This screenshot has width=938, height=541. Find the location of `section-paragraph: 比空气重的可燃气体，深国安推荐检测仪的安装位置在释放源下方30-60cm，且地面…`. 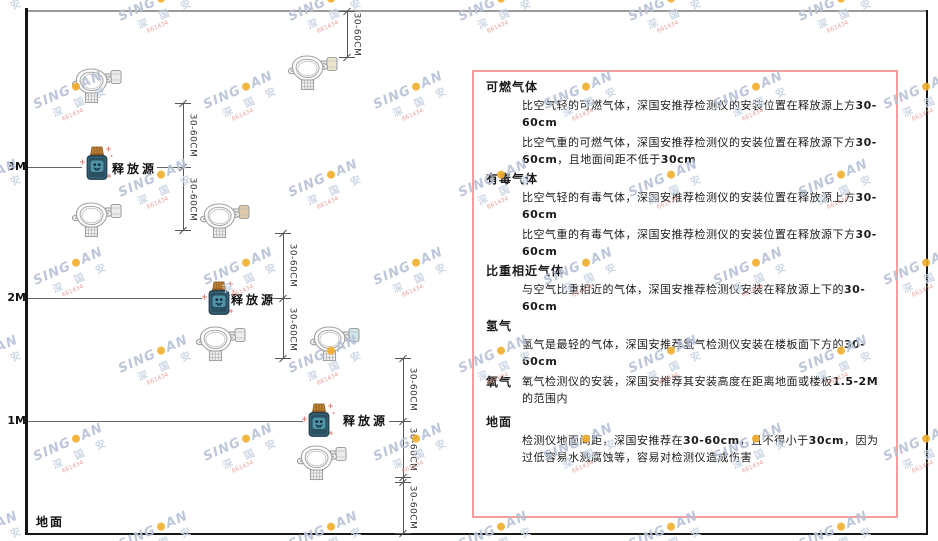

section-paragraph: 比空气重的可燃气体，深国安推荐检测仪的安装位置在释放源下方30-60cm，且地面… is located at coordinates (699, 151).